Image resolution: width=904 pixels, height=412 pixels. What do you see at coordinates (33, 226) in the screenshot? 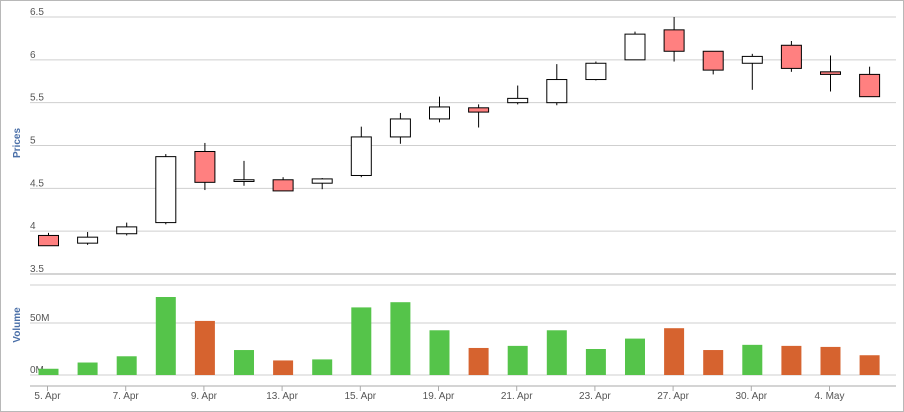
I see `price-tick-label: 4` at bounding box center [33, 226].